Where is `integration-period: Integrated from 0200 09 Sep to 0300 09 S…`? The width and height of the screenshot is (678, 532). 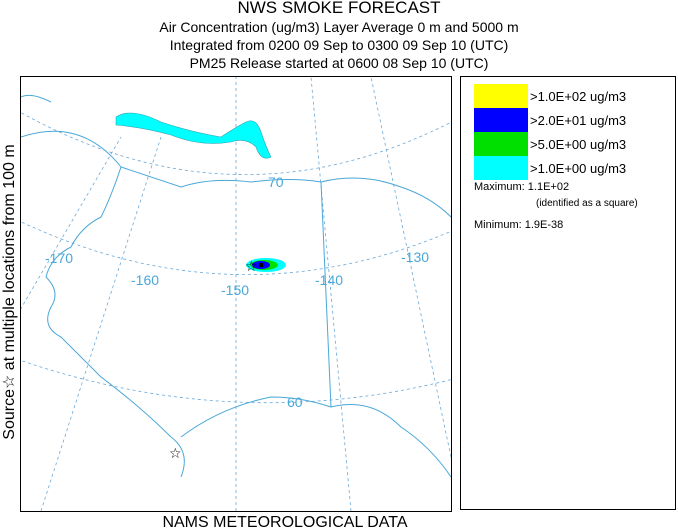 integration-period: Integrated from 0200 09 Sep to 0300 09 S… is located at coordinates (339, 45).